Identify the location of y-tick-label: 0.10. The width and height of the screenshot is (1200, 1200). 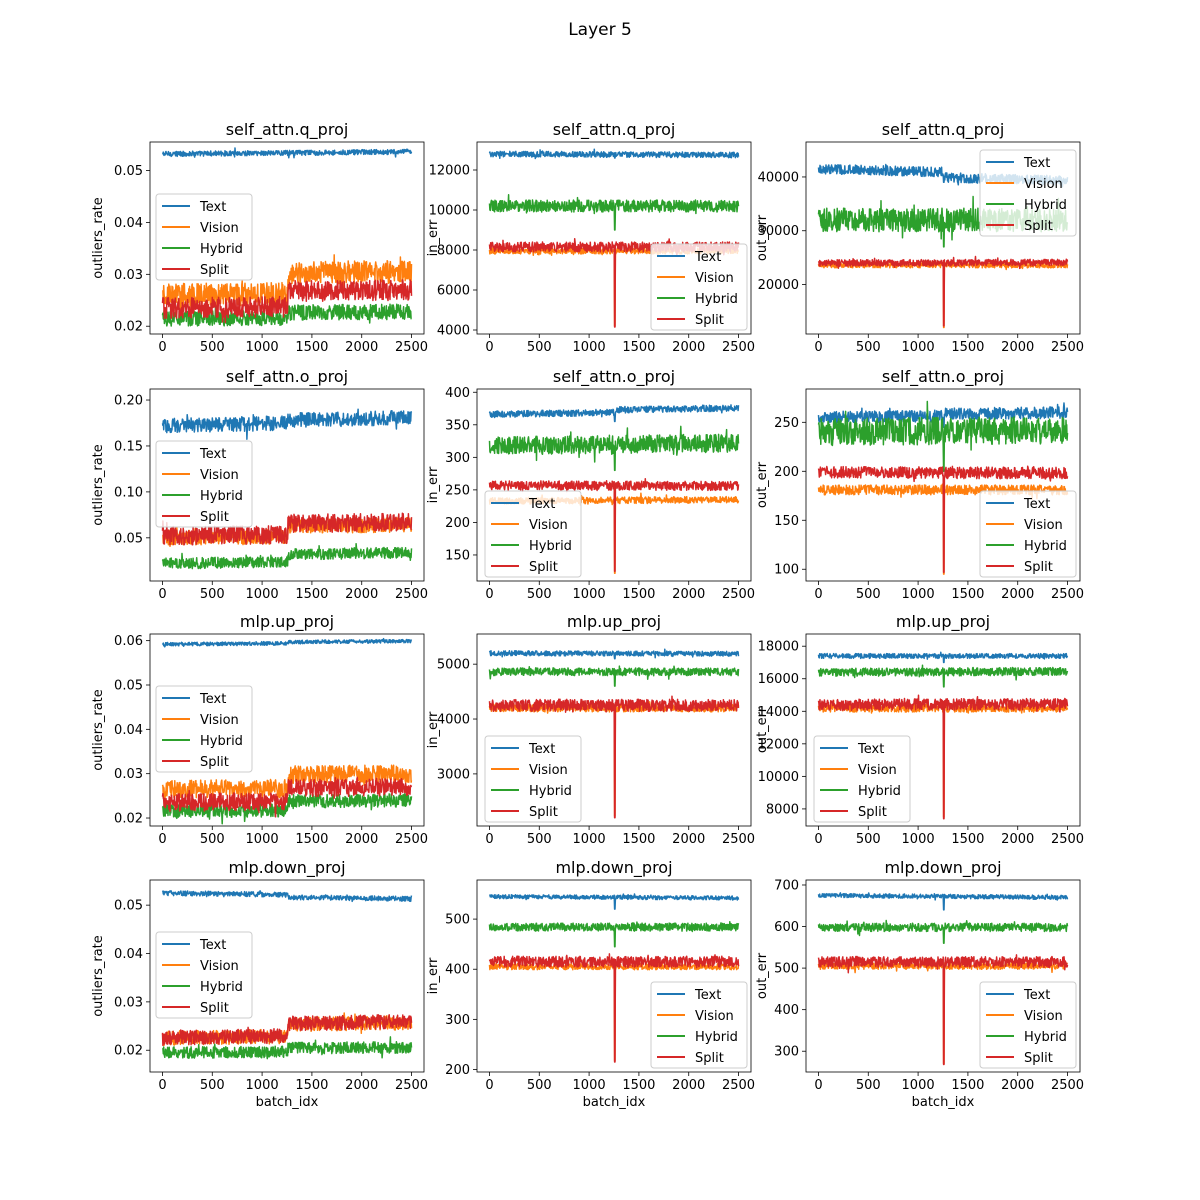
(128, 492).